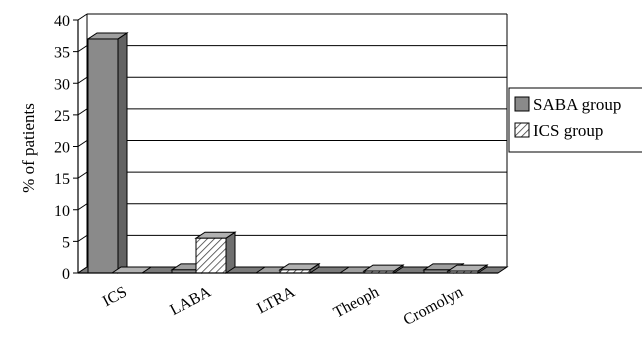 The image size is (642, 353). Describe the element at coordinates (568, 130) in the screenshot. I see `legend-label: ICS group` at that location.